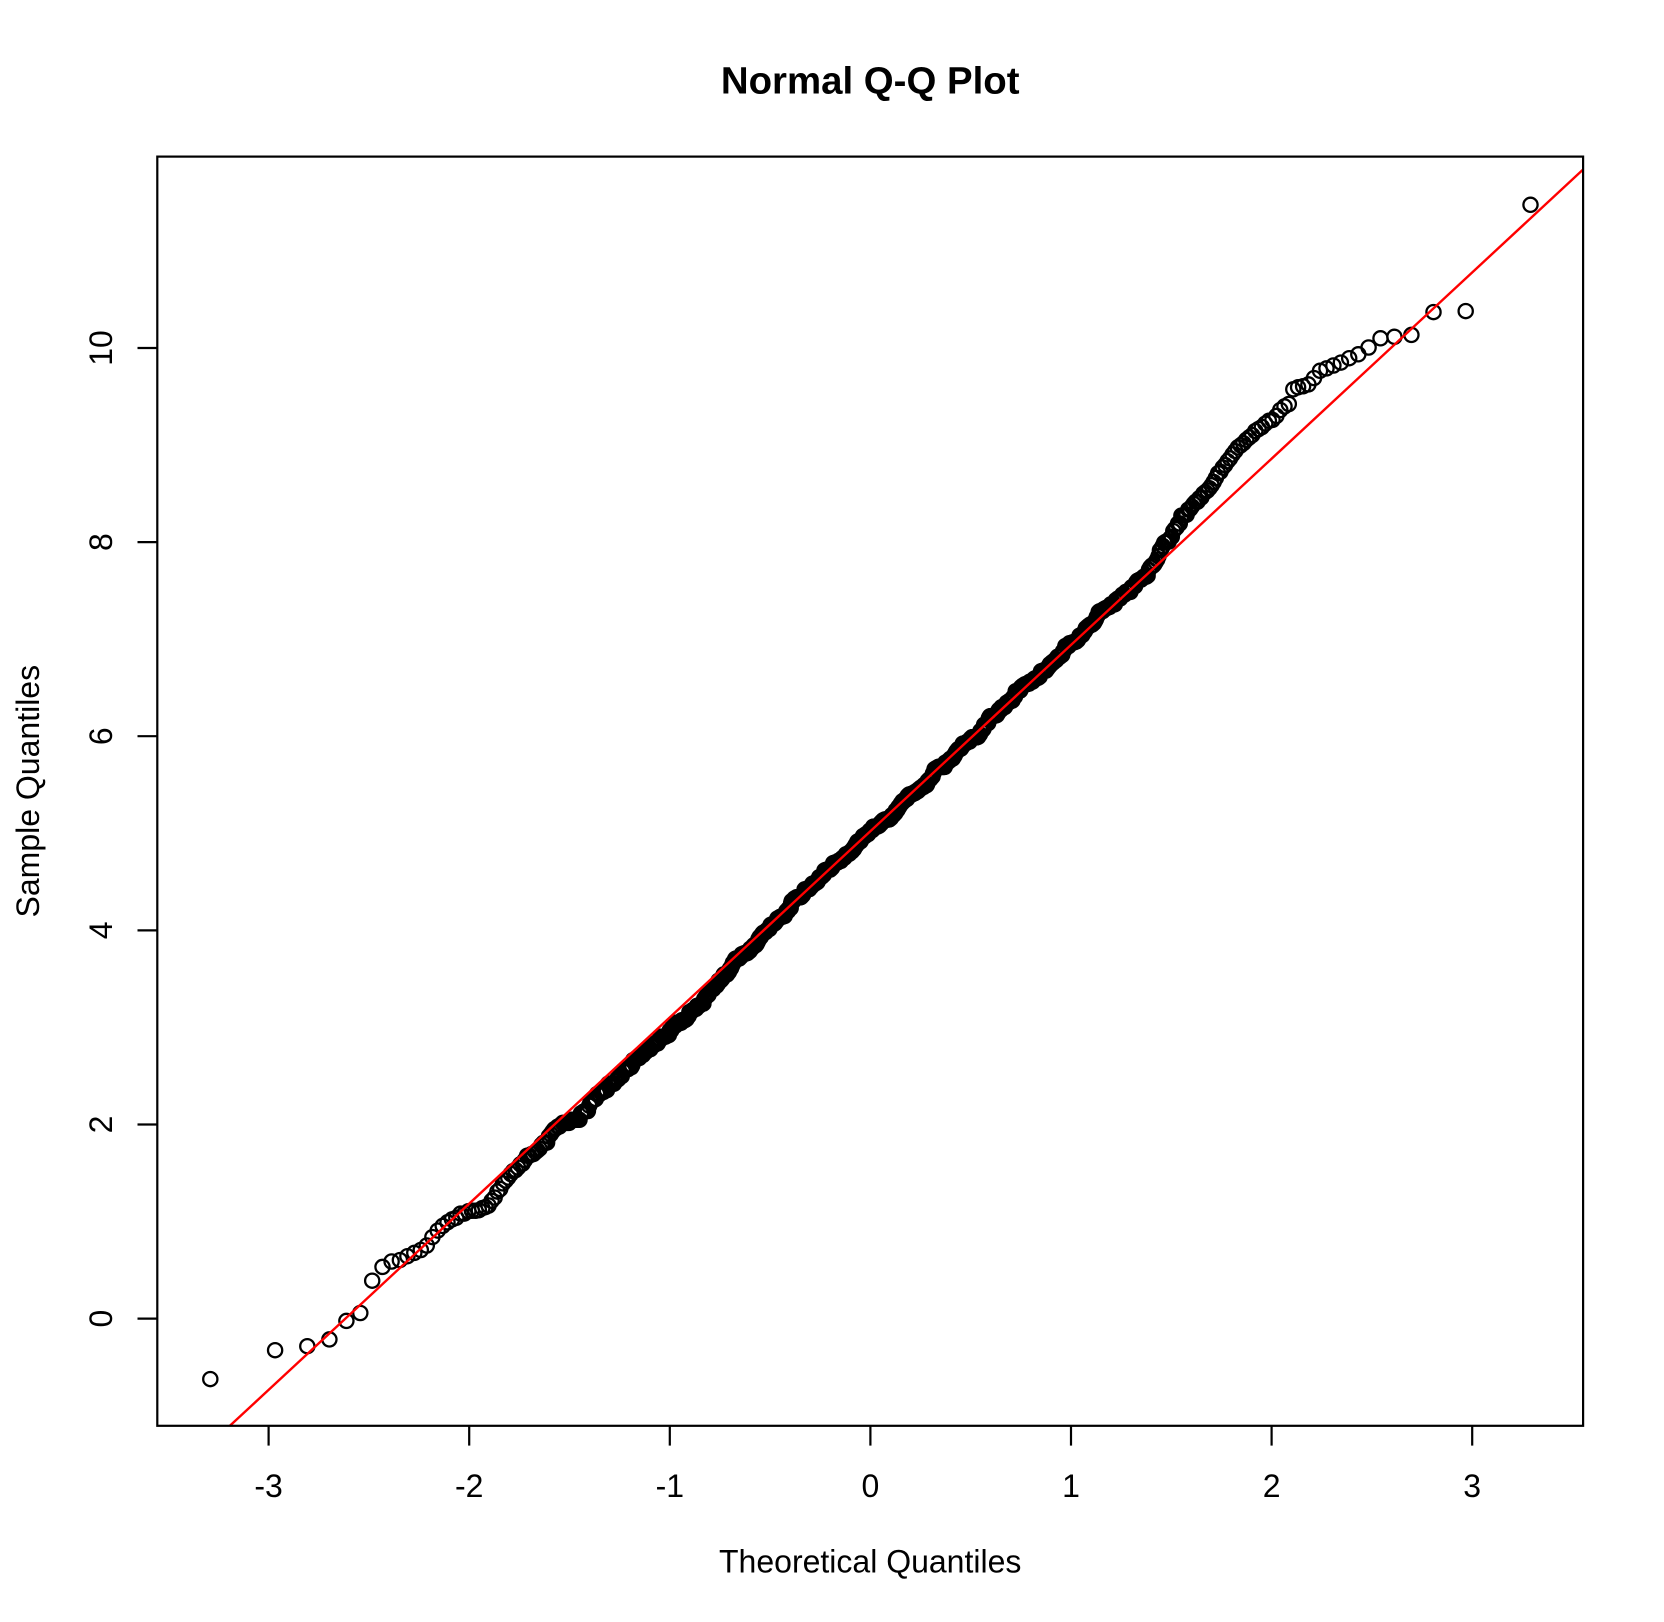  Describe the element at coordinates (469, 1486) in the screenshot. I see `svg-text: -2` at that location.